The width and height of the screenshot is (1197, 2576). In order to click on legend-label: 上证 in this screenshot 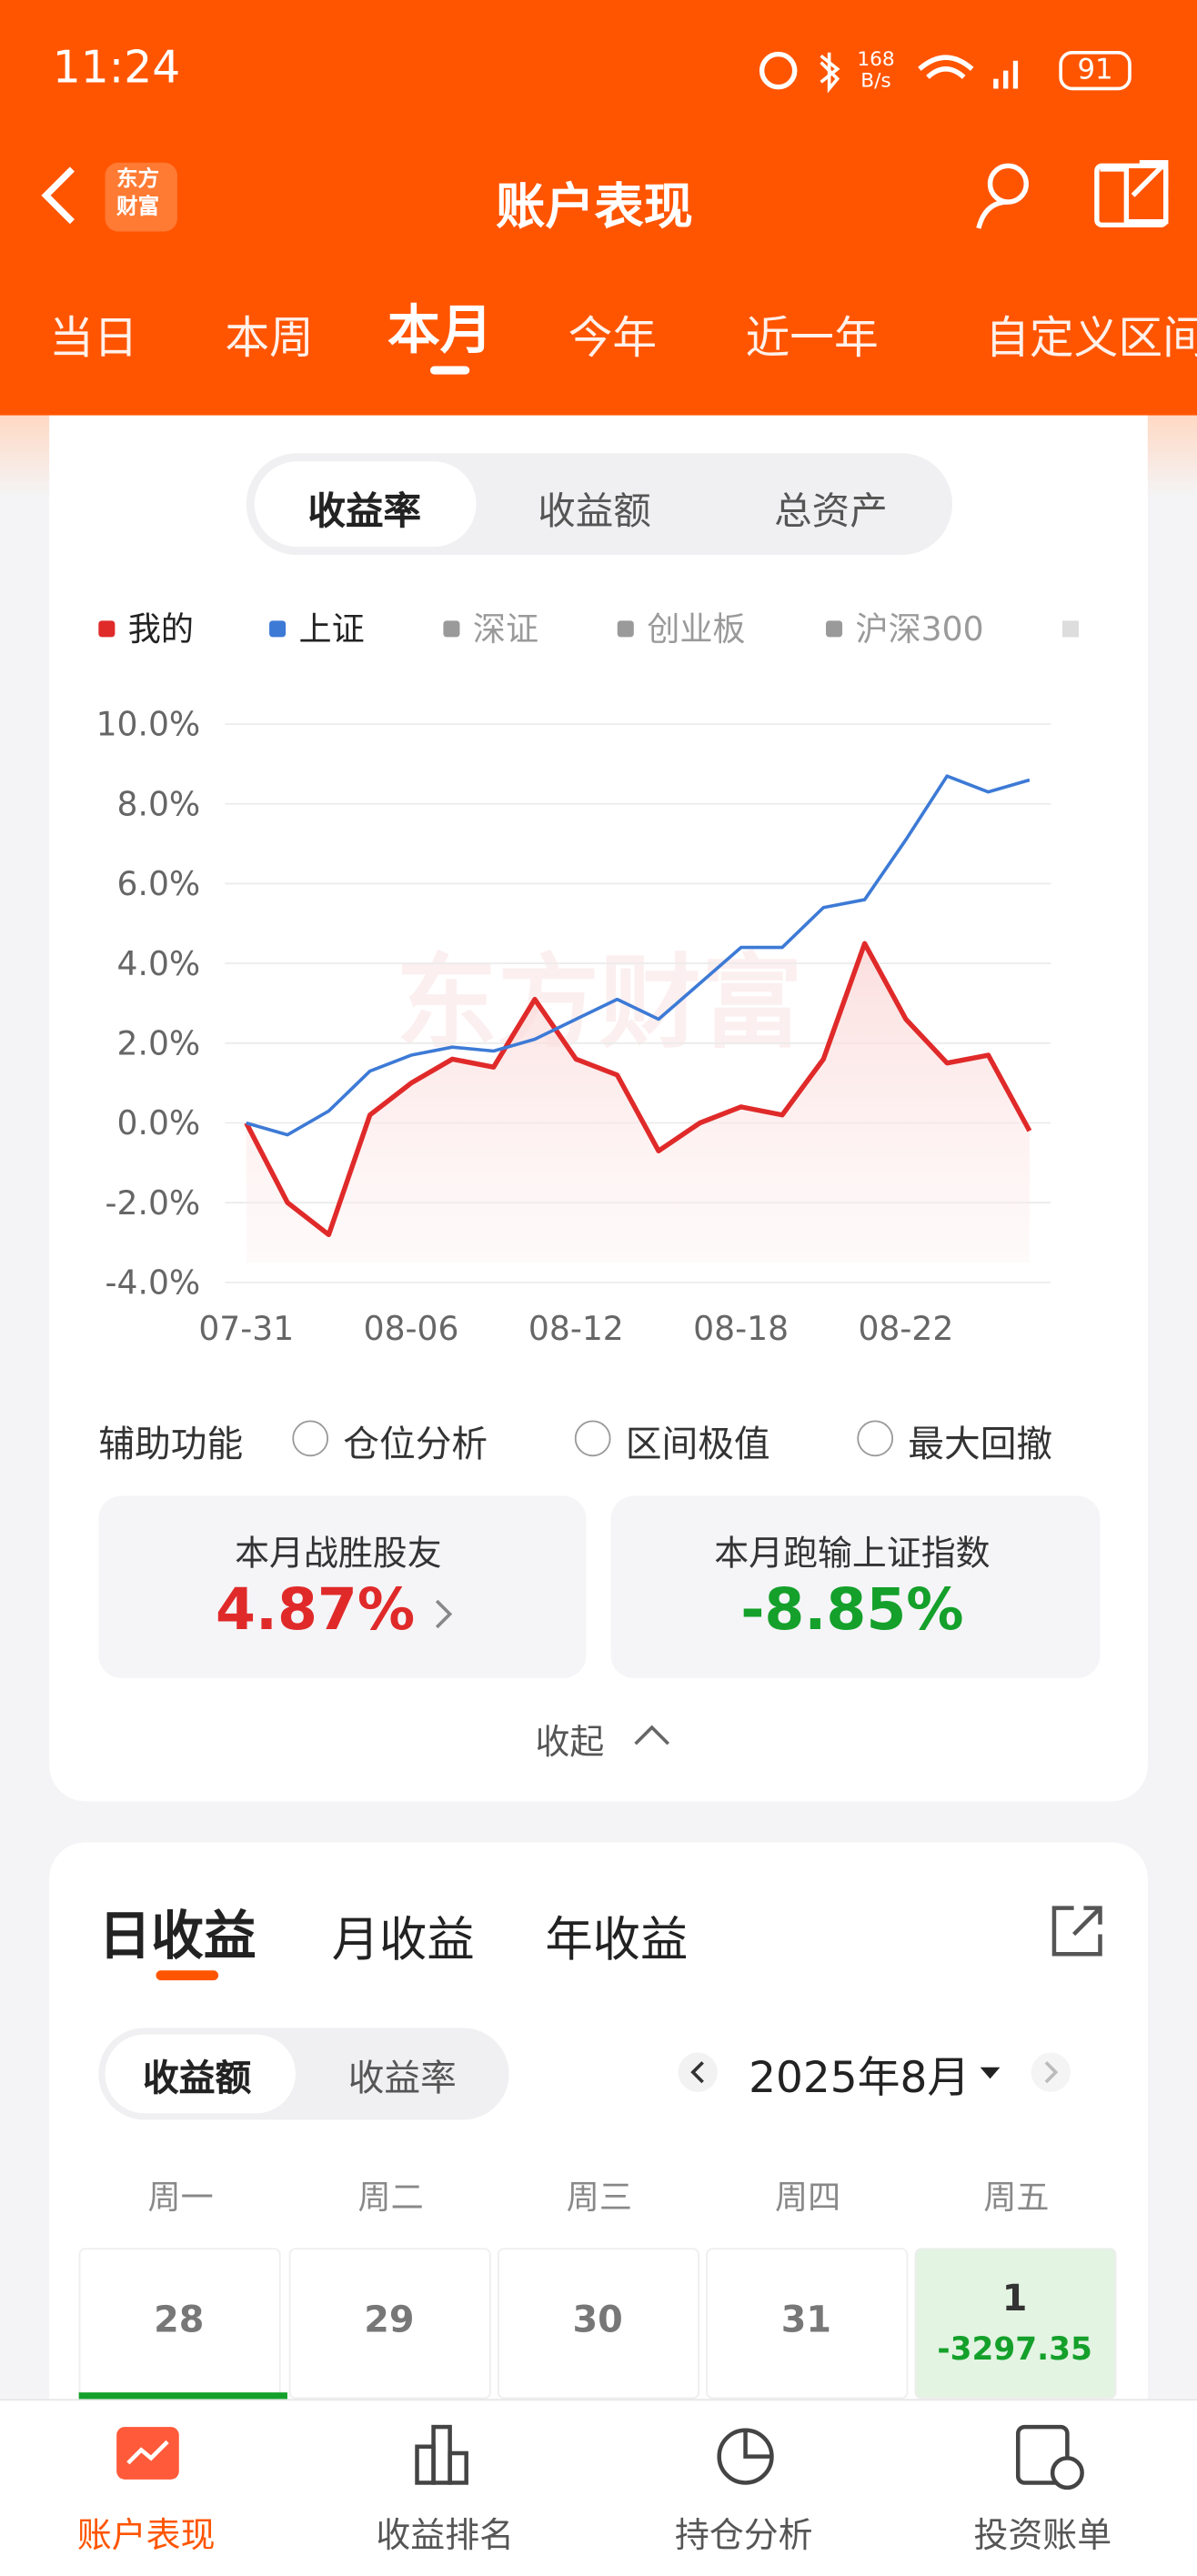, I will do `click(332, 629)`.